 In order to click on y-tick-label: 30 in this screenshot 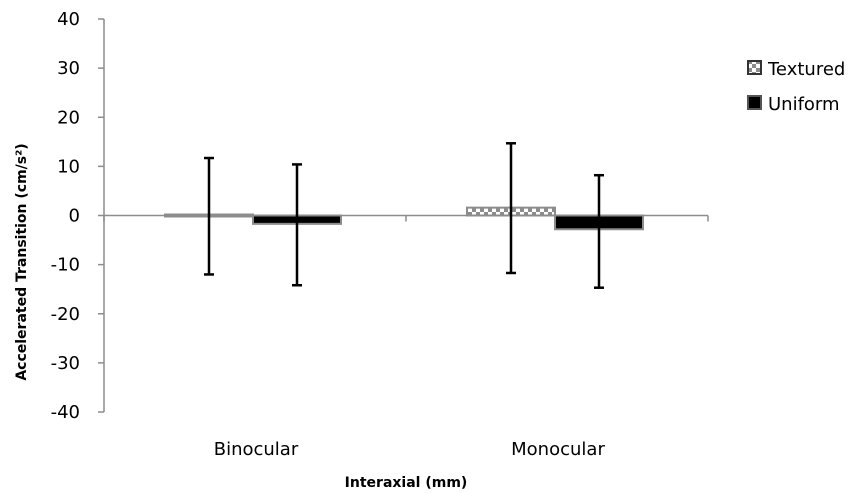, I will do `click(68, 68)`.